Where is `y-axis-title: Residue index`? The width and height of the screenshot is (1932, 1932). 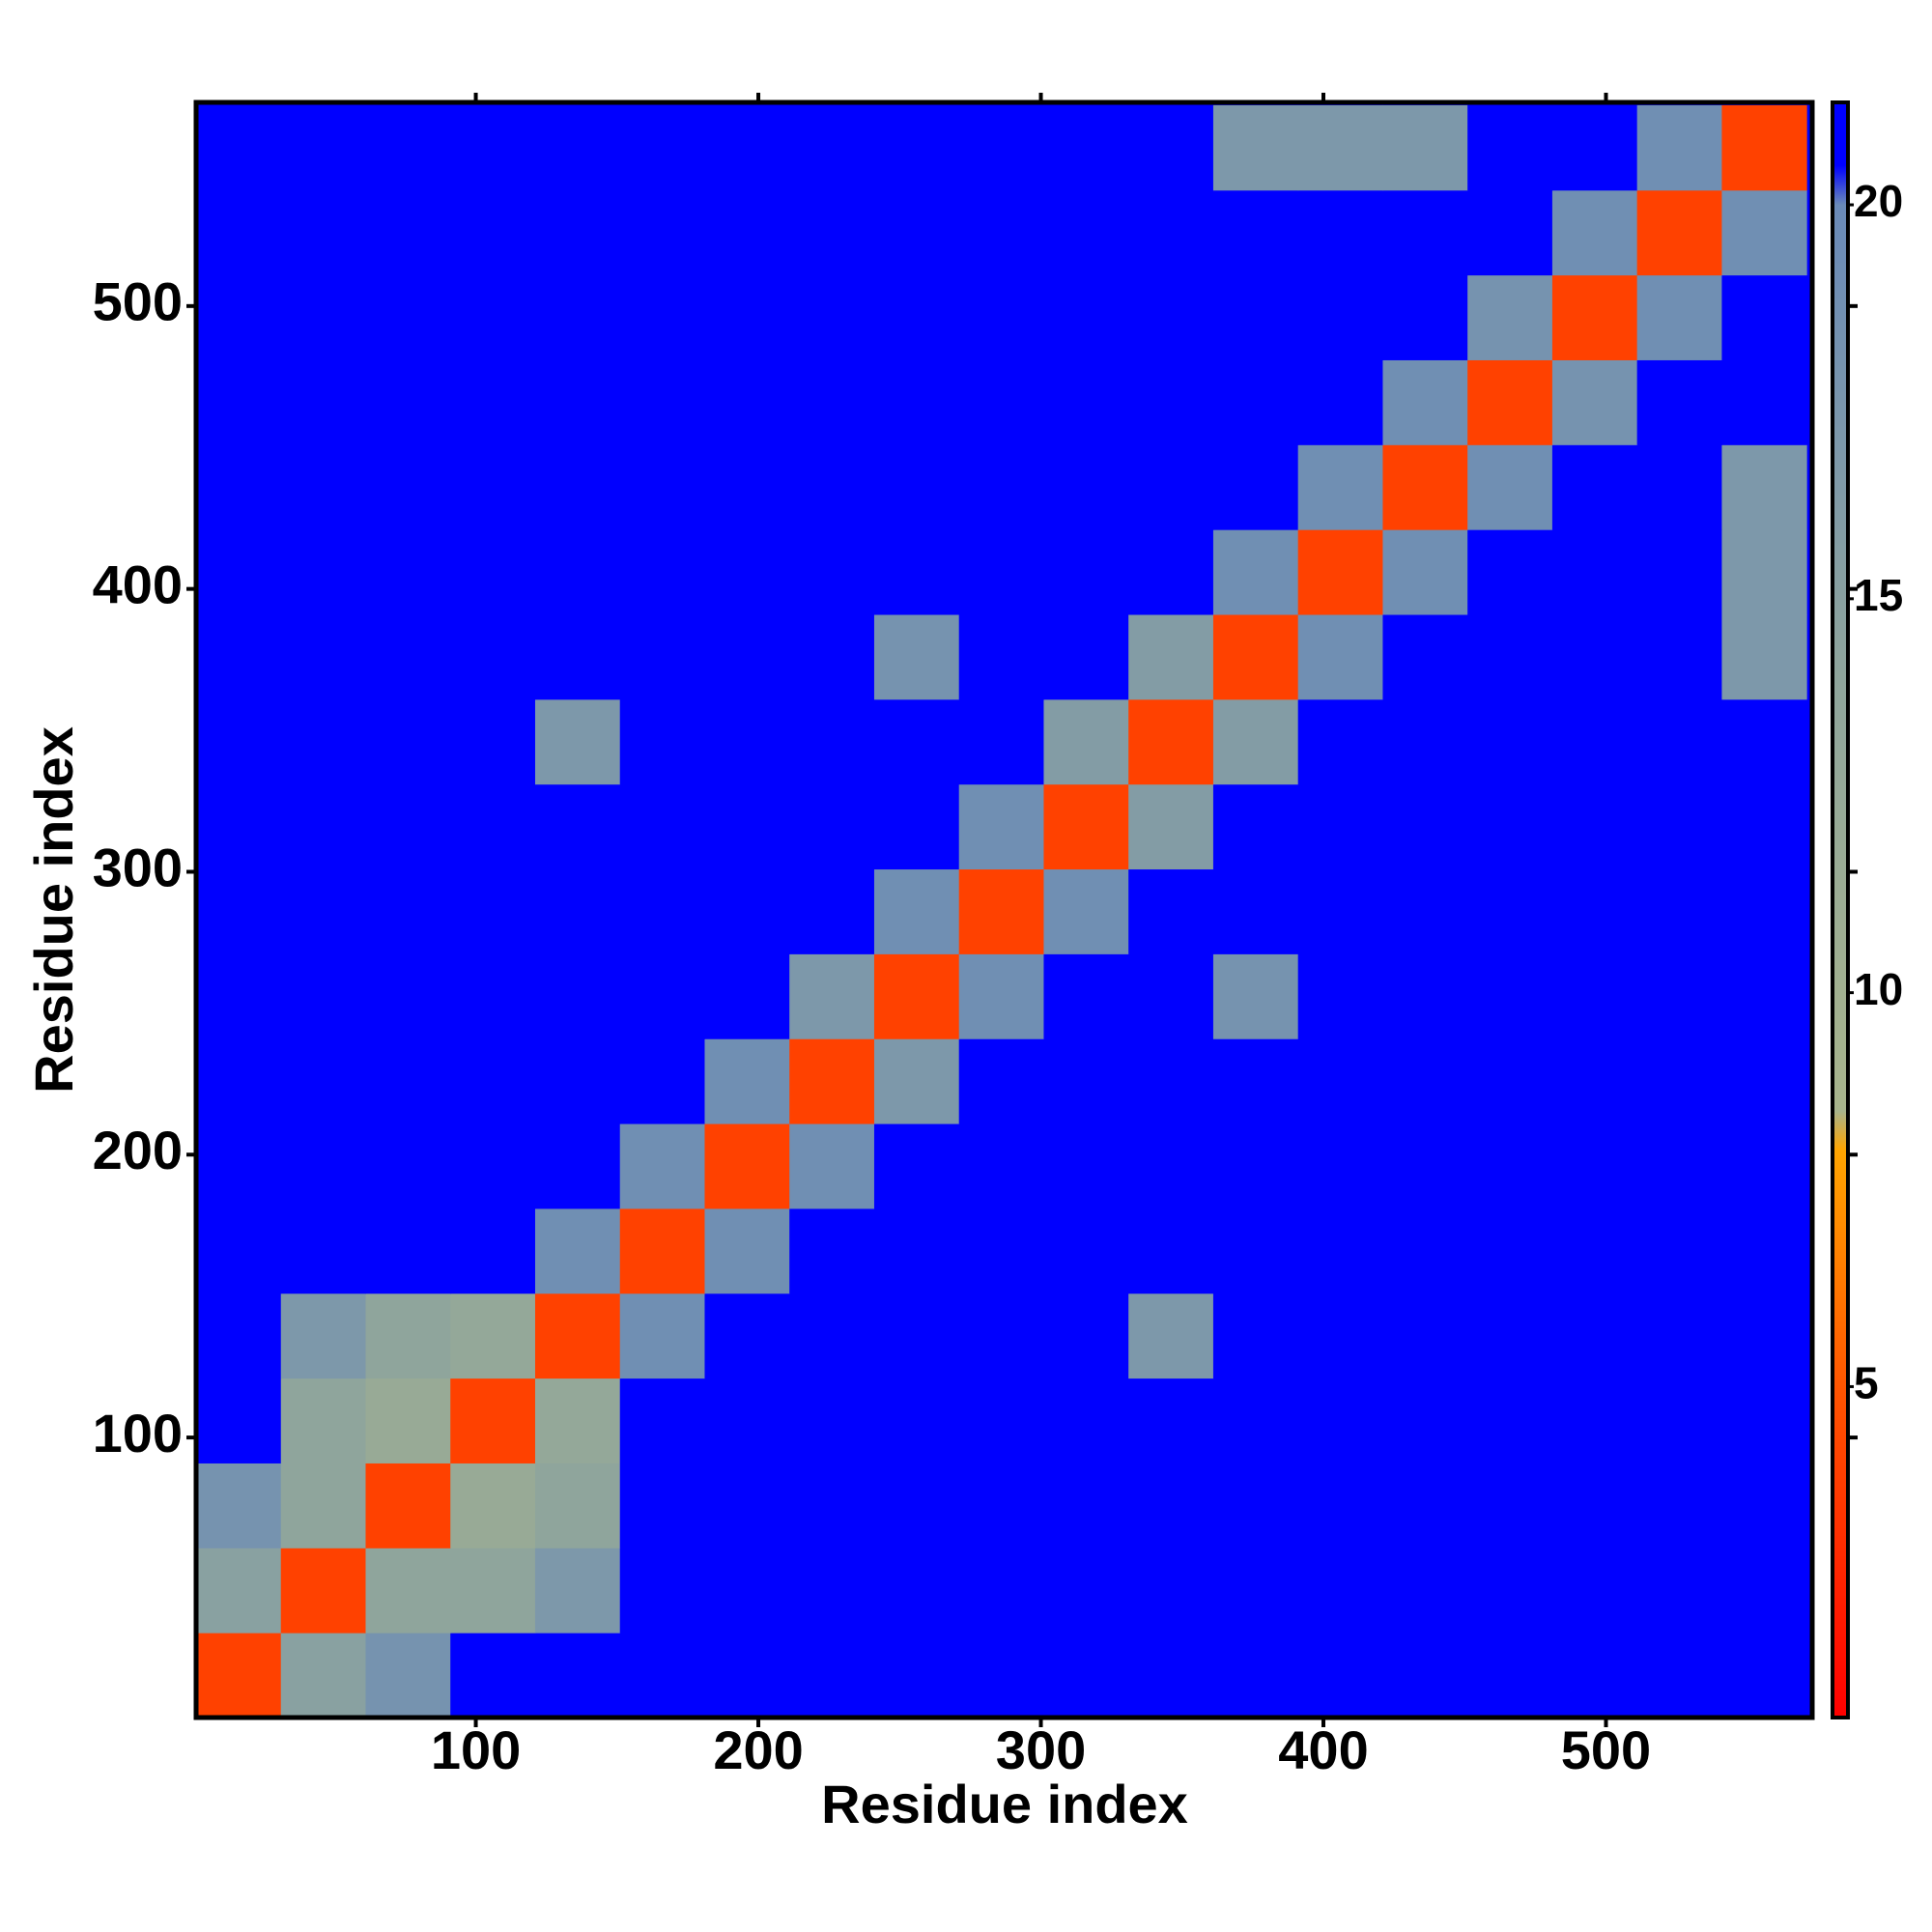
y-axis-title: Residue index is located at coordinates (53, 910).